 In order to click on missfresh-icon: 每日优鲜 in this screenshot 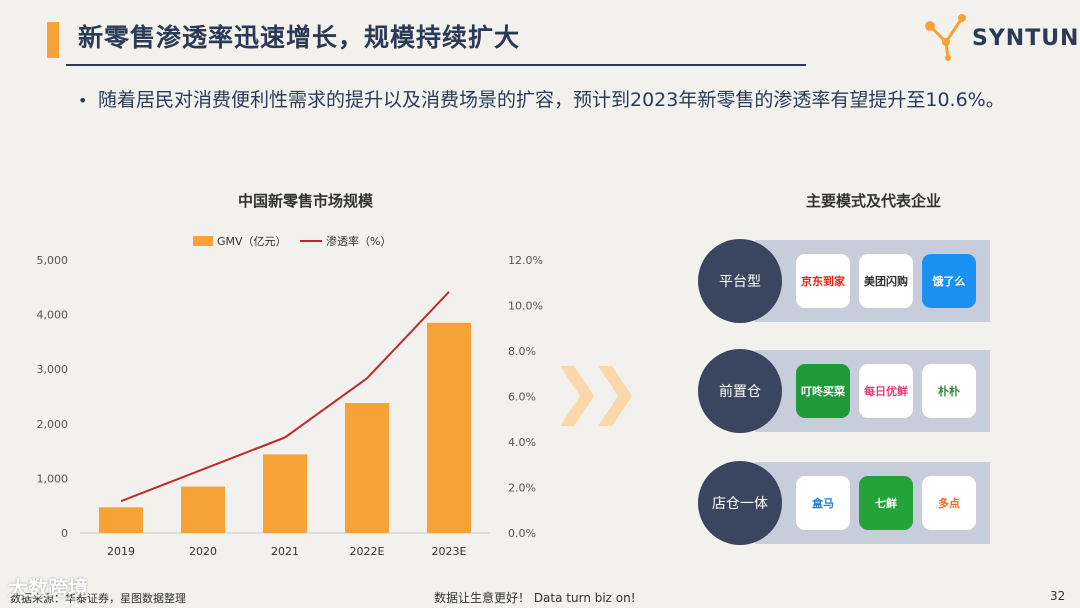, I will do `click(886, 391)`.